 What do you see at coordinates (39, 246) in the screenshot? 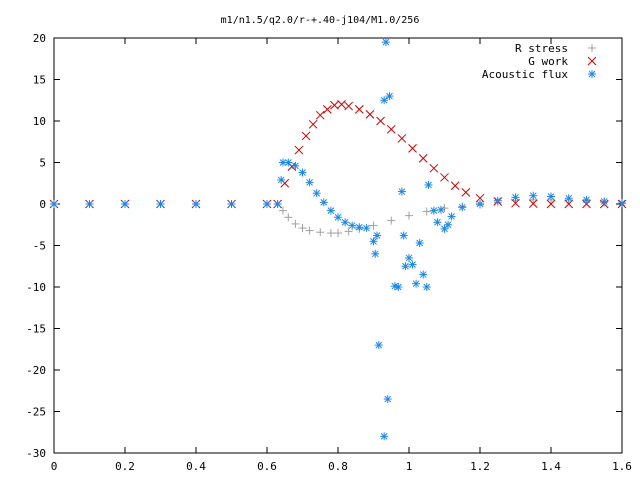
I see `y-tick-label: -5` at bounding box center [39, 246].